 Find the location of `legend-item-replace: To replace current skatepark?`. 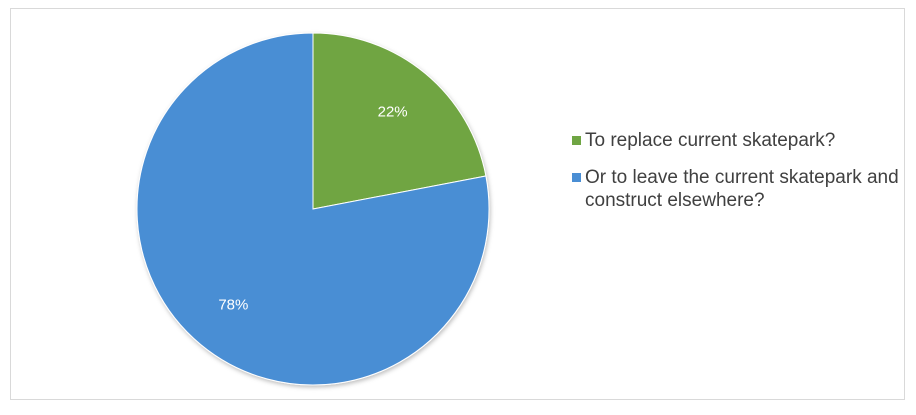

legend-item-replace: To replace current skatepark? is located at coordinates (737, 140).